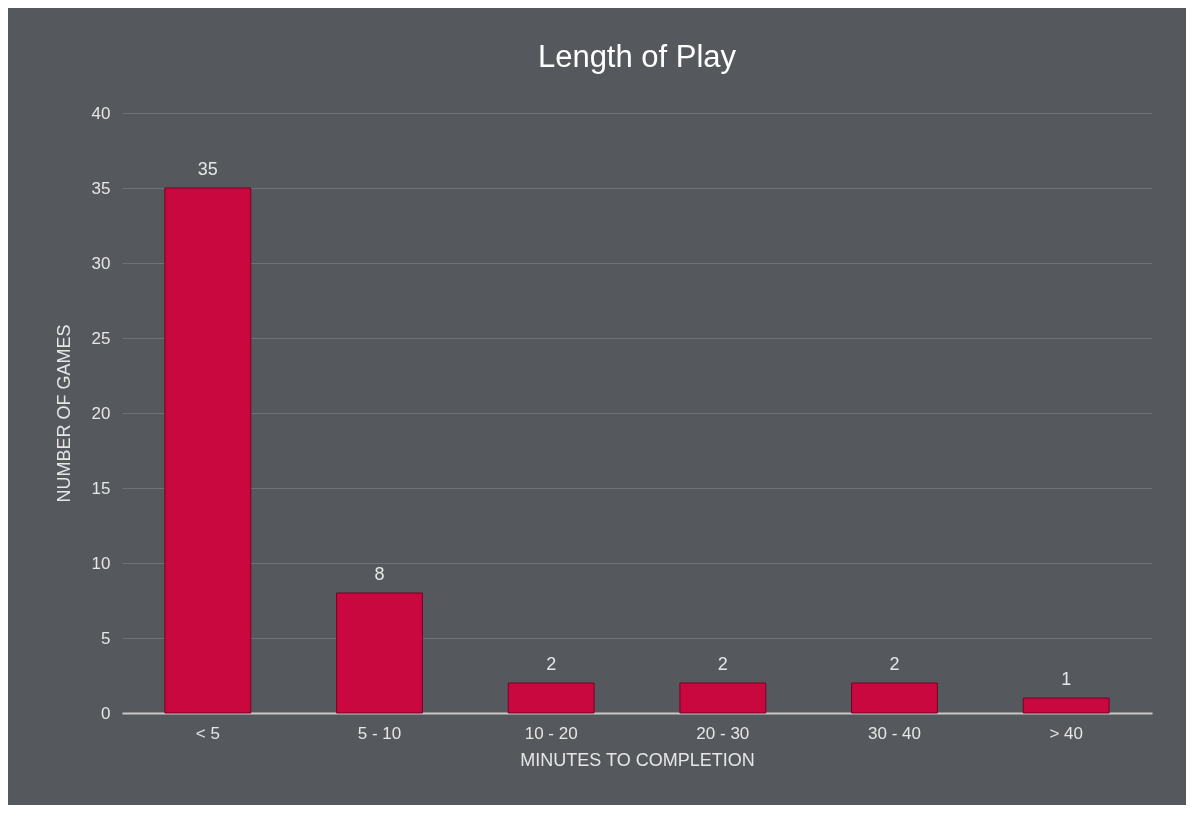 Image resolution: width=1192 pixels, height=816 pixels. What do you see at coordinates (101, 413) in the screenshot?
I see `y-tick-label: 20` at bounding box center [101, 413].